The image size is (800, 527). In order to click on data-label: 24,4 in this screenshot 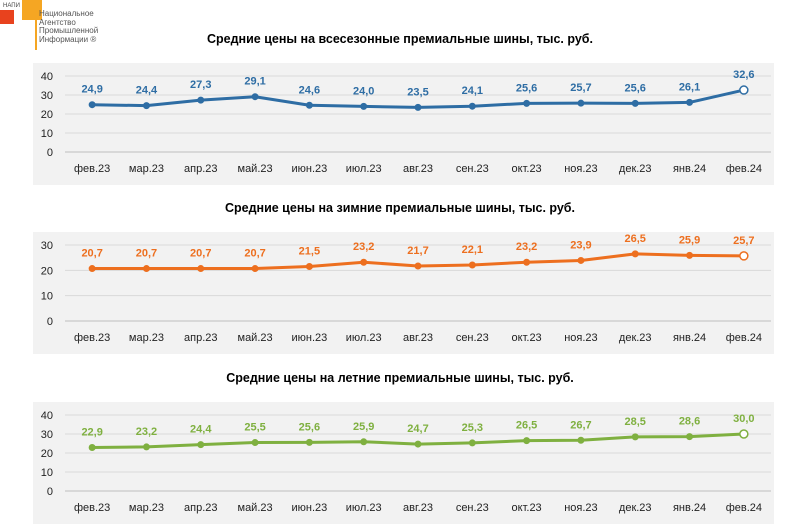, I will do `click(201, 430)`.